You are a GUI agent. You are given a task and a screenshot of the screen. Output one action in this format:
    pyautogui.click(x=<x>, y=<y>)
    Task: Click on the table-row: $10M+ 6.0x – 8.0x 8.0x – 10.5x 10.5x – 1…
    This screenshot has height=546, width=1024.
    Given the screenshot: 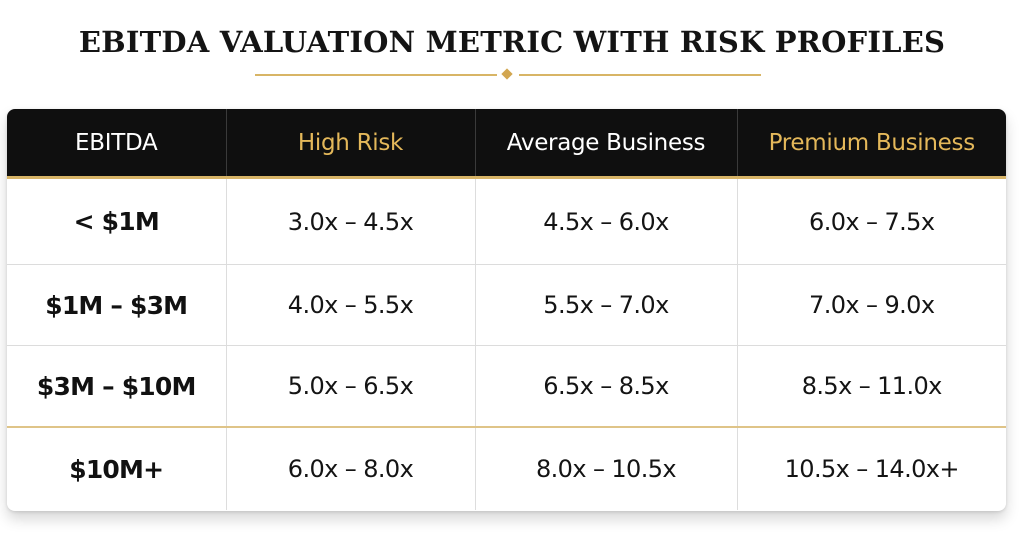 What is the action you would take?
    pyautogui.click(x=506, y=468)
    